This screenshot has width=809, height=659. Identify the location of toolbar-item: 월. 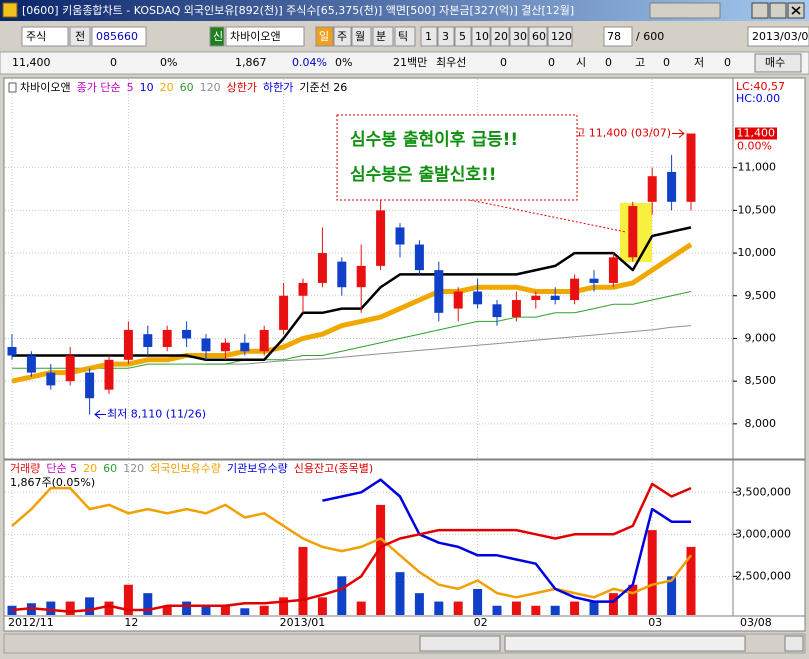
(360, 36).